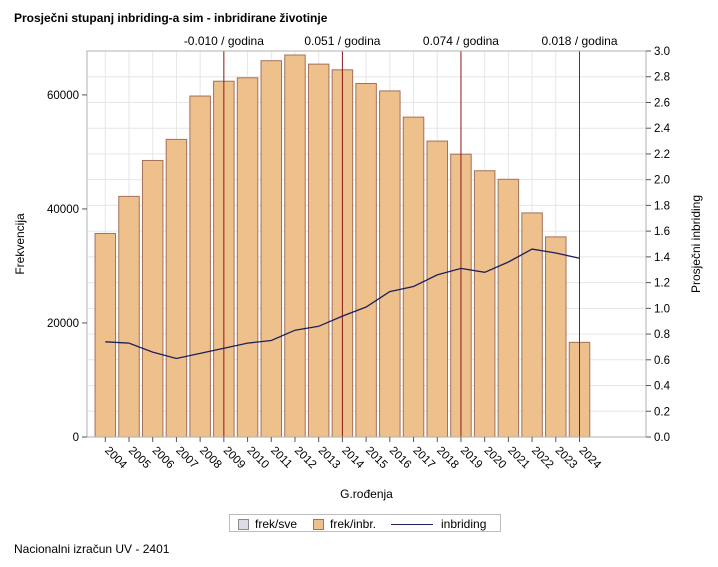 The width and height of the screenshot is (718, 567). I want to click on legend: frek/sve frek/inbr. inbriding, so click(365, 523).